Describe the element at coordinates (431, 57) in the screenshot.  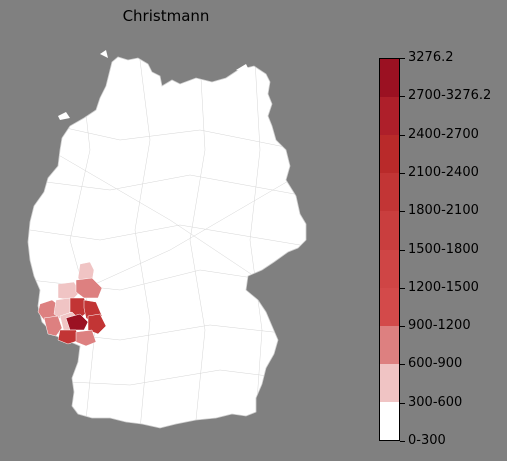
I see `colorbar-tick-label: 3276.2` at that location.